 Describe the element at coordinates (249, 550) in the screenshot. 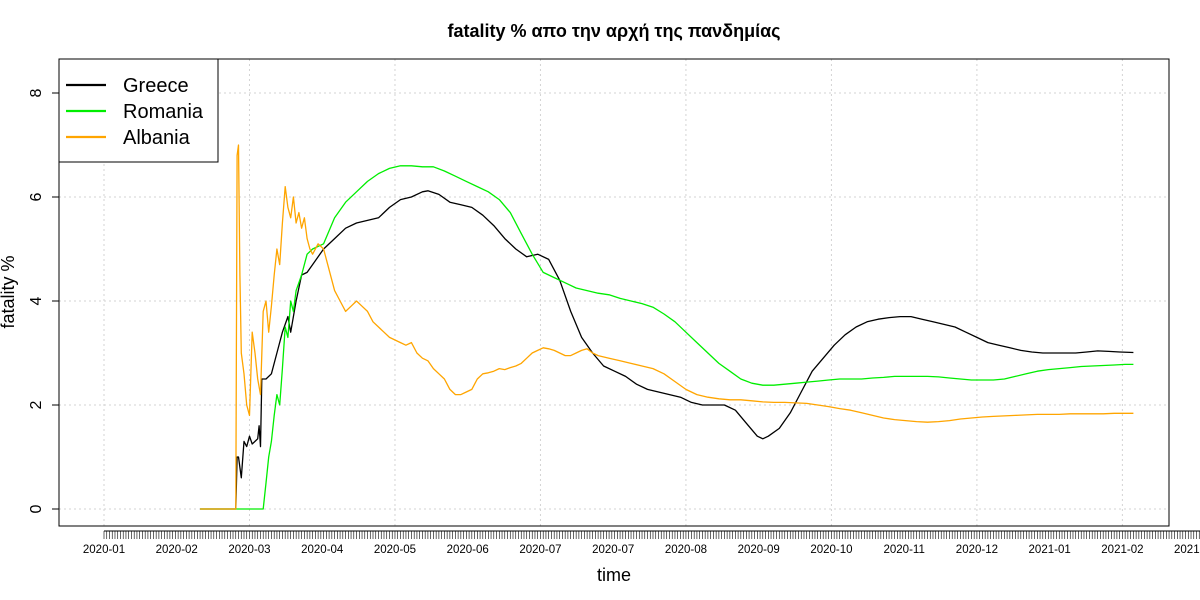

I see `x-tick-label: 2020-03` at that location.